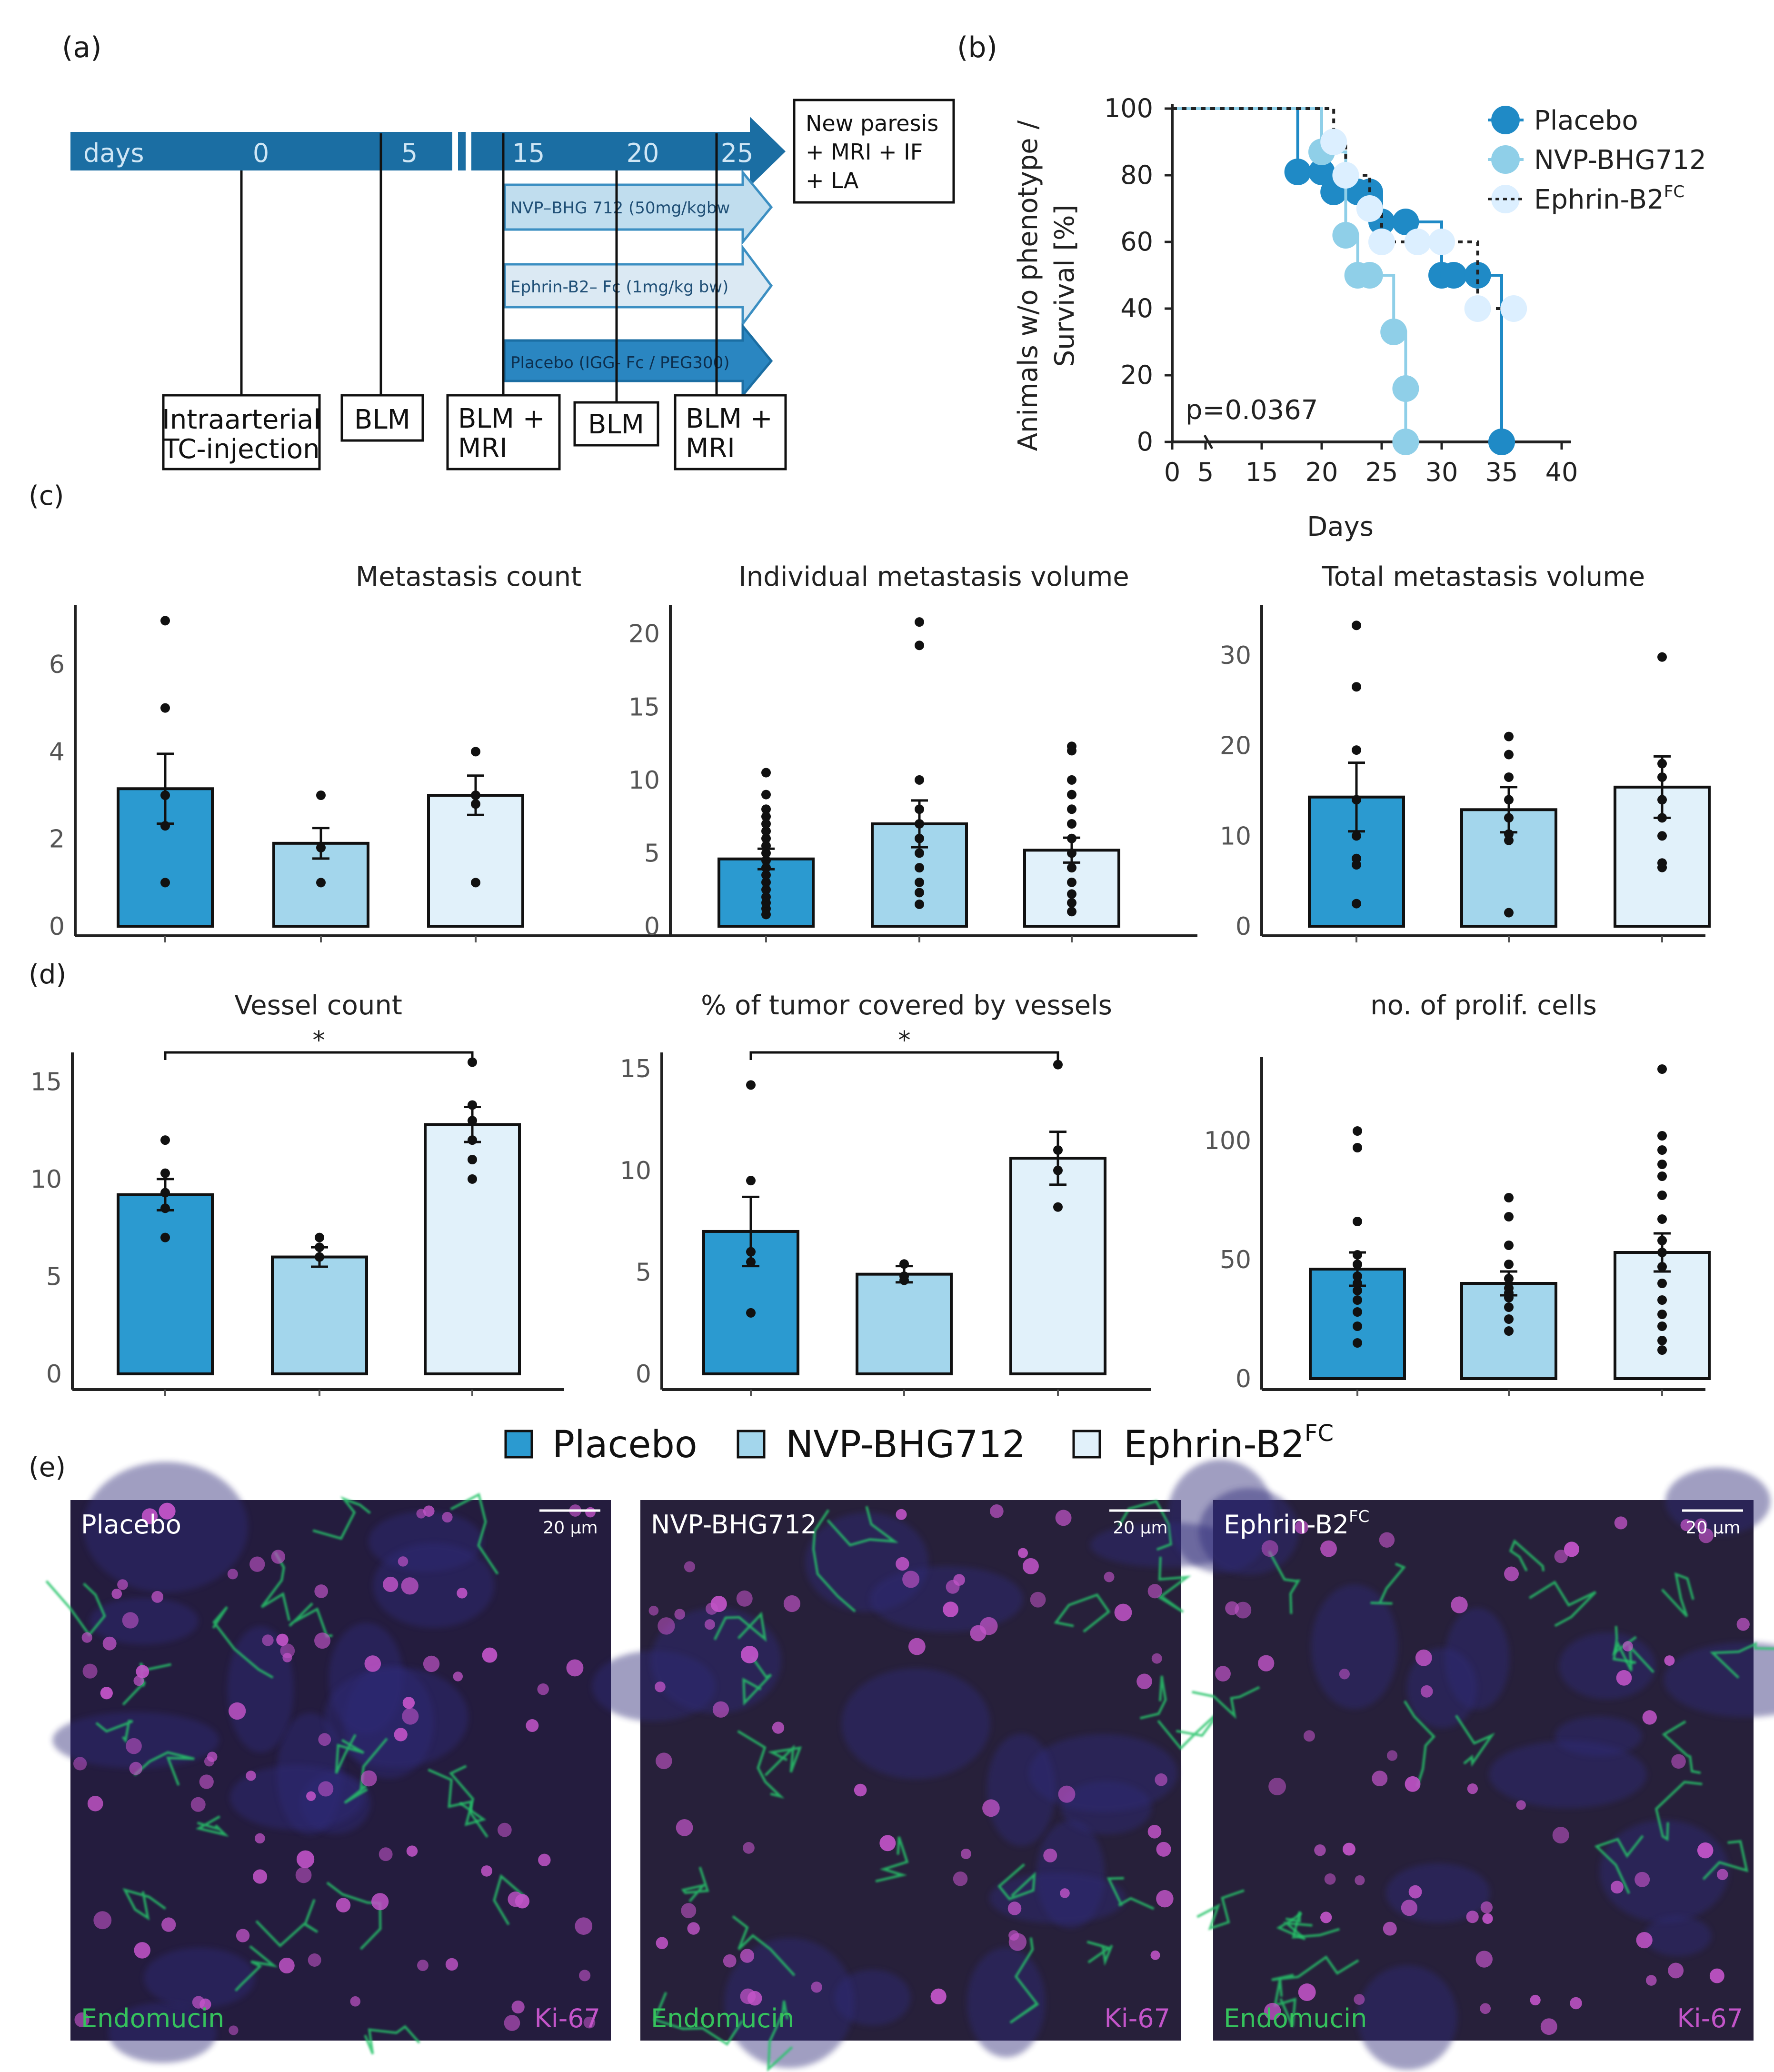 Image resolution: width=1774 pixels, height=2072 pixels. What do you see at coordinates (1136, 308) in the screenshot?
I see `km-ytick-label: 40` at bounding box center [1136, 308].